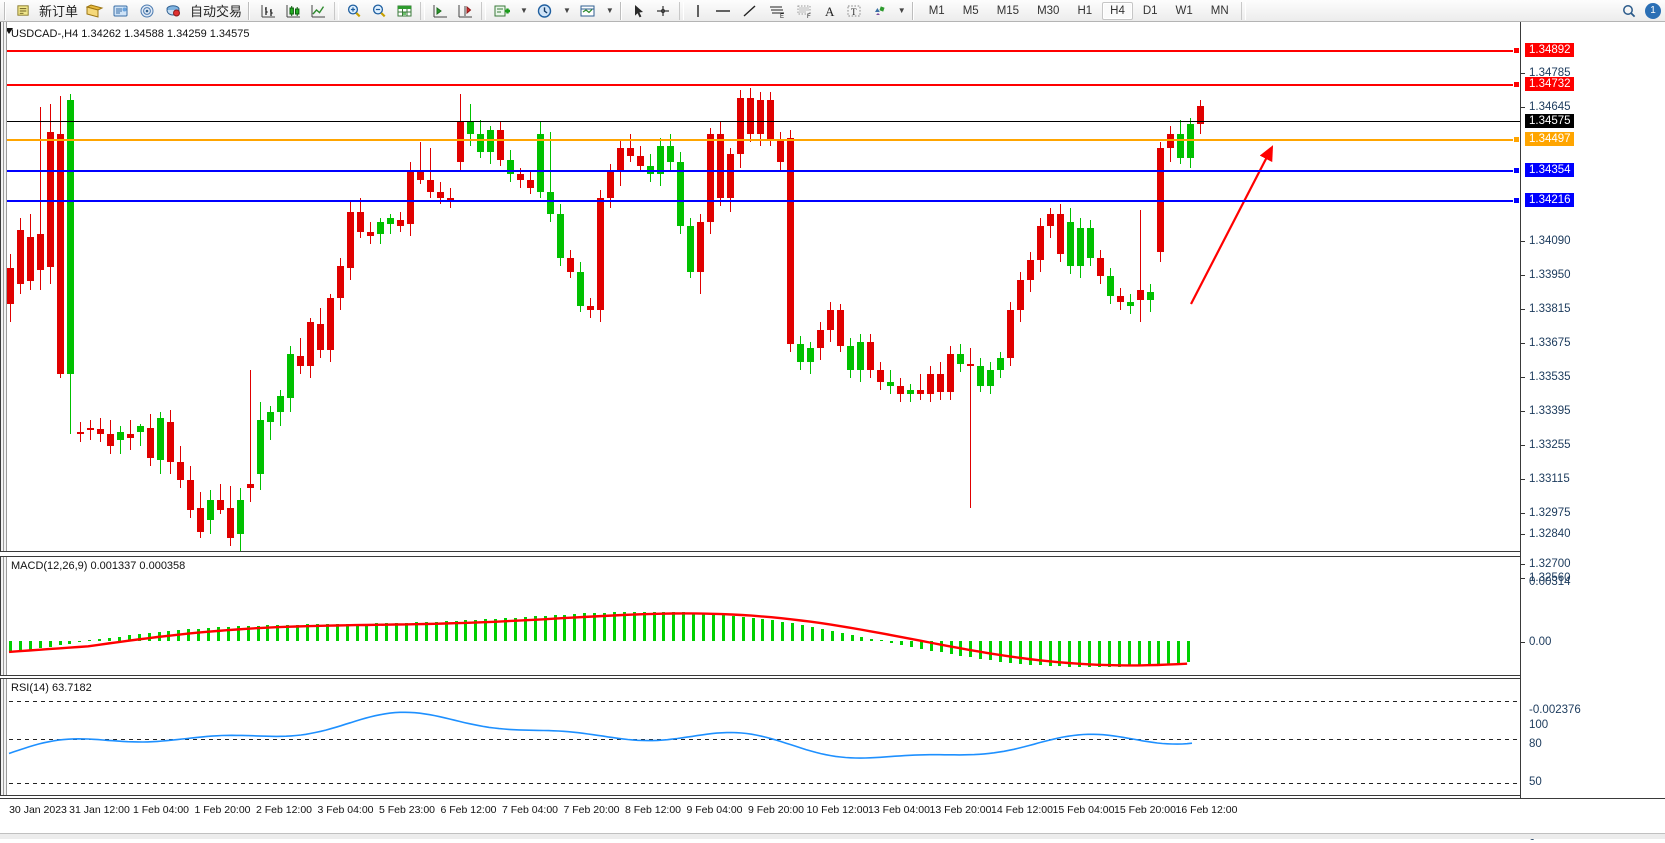 The image size is (1665, 843). Describe the element at coordinates (1184, 11) in the screenshot. I see `timeframe-w1: W1` at that location.